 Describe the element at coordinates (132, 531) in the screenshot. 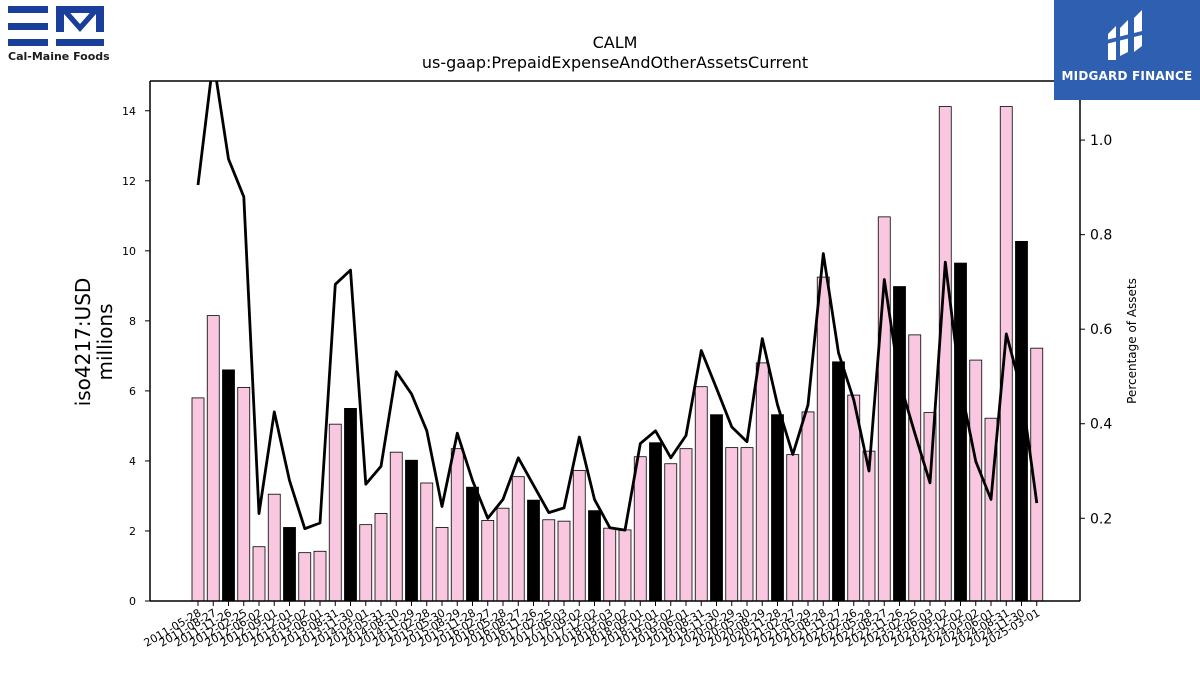

I see `y-tick-label: 2` at that location.